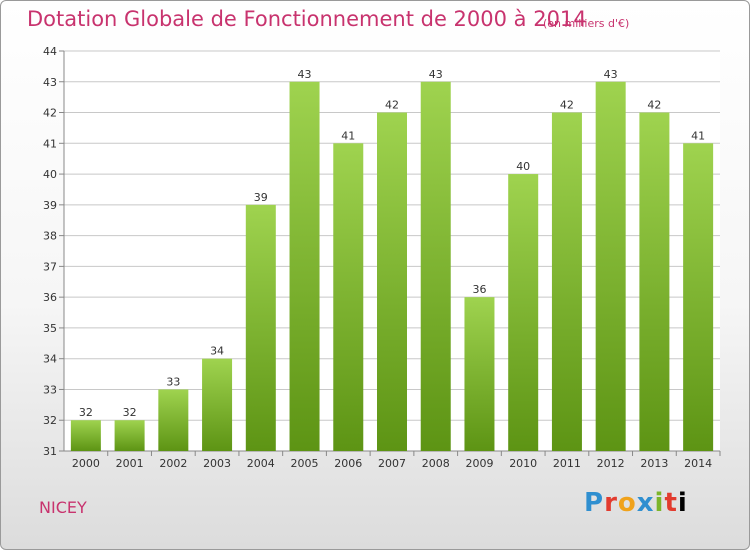 The image size is (750, 550). I want to click on y-tick-label: 35, so click(50, 328).